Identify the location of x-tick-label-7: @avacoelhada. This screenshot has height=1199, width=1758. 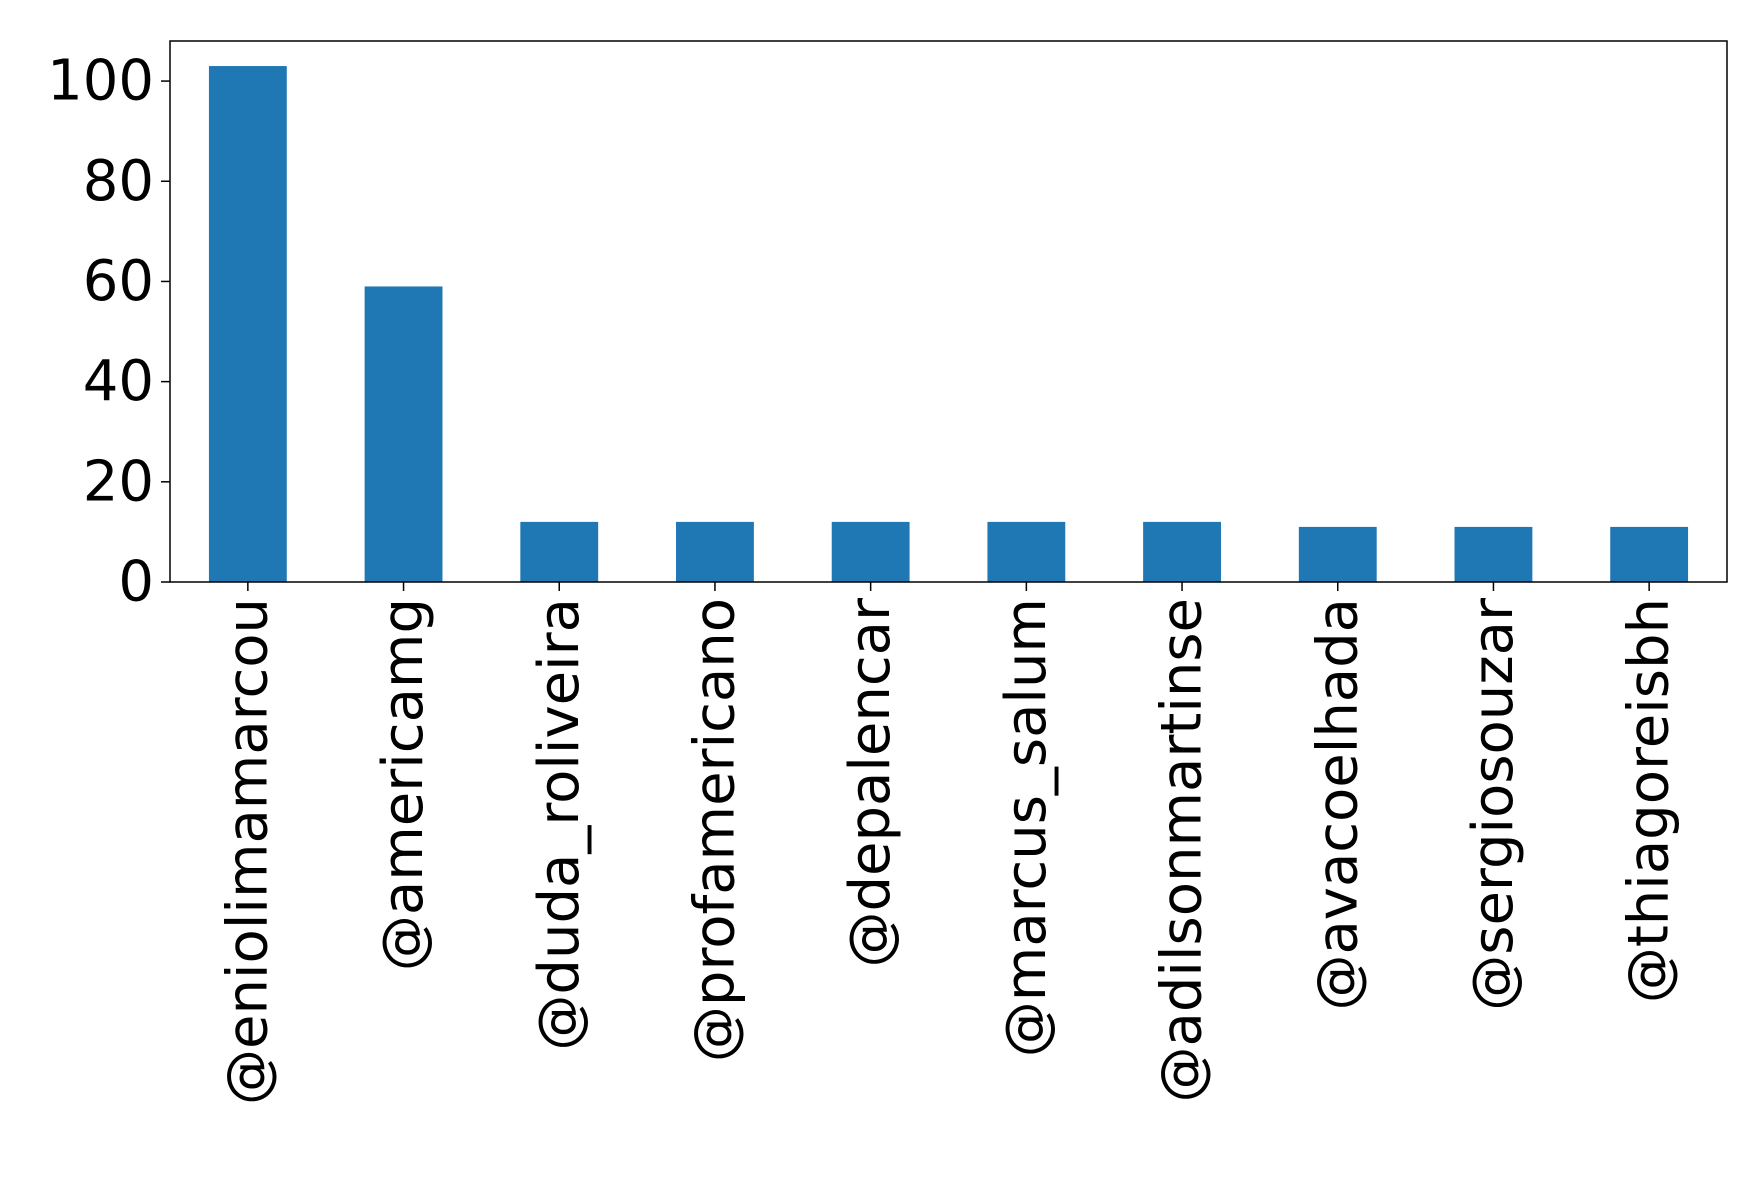
(1337, 804).